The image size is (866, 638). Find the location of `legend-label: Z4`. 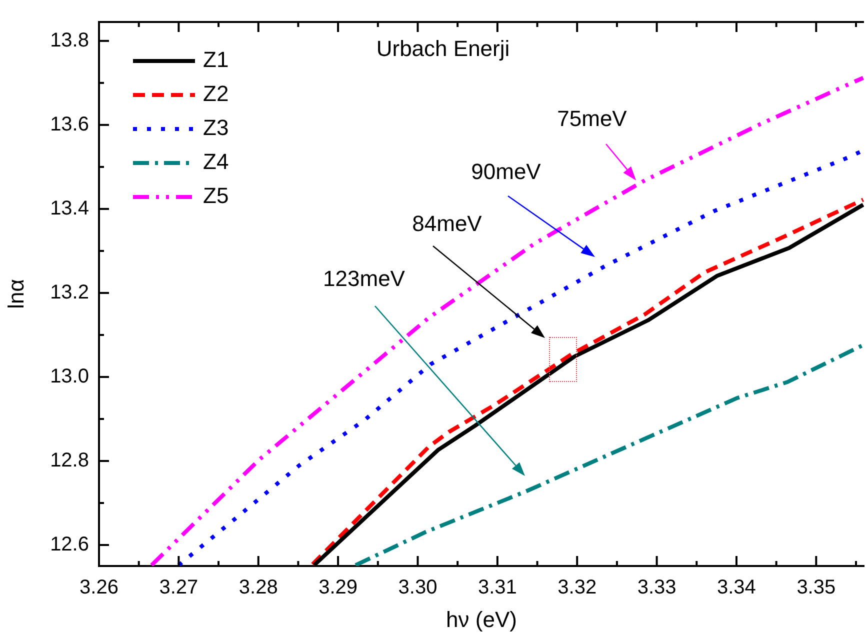

legend-label: Z4 is located at coordinates (216, 161).